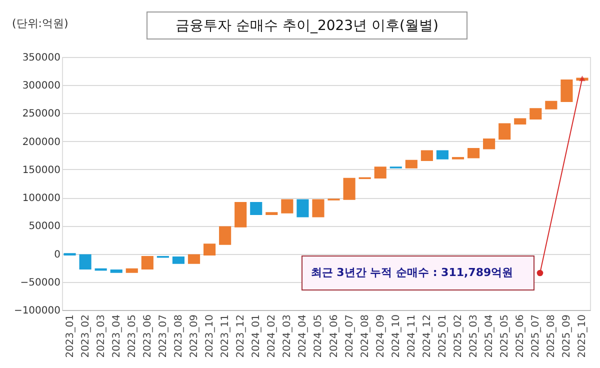 This screenshot has height=368, width=600. Describe the element at coordinates (241, 336) in the screenshot. I see `x-tick-label: 2023_12` at that location.